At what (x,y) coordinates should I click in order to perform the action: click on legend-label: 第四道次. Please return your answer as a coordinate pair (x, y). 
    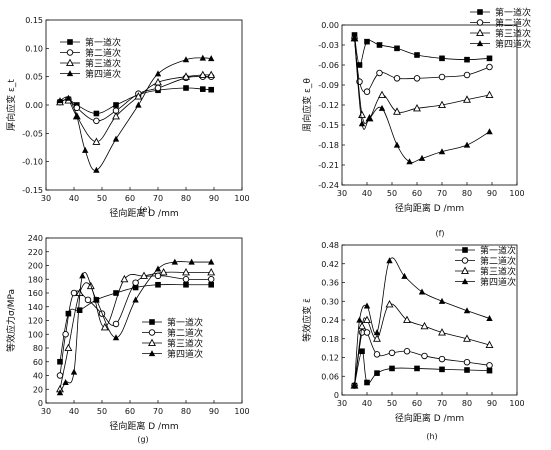
    Looking at the image, I should click on (103, 74).